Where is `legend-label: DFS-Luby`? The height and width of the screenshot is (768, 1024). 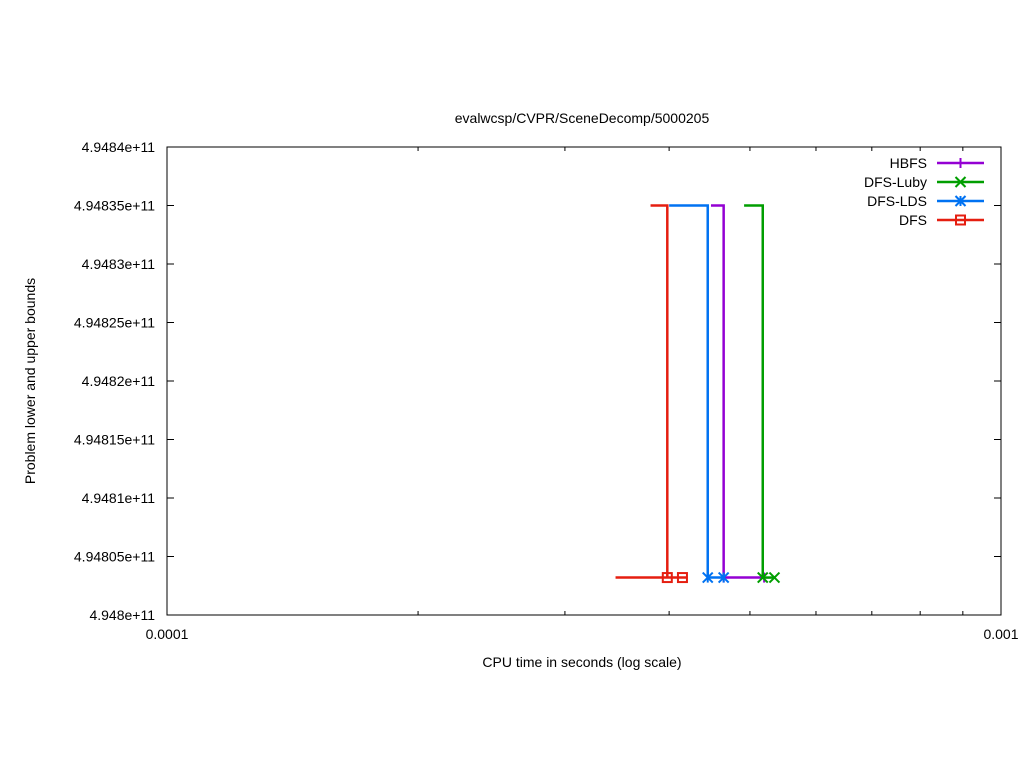 legend-label: DFS-Luby is located at coordinates (895, 182).